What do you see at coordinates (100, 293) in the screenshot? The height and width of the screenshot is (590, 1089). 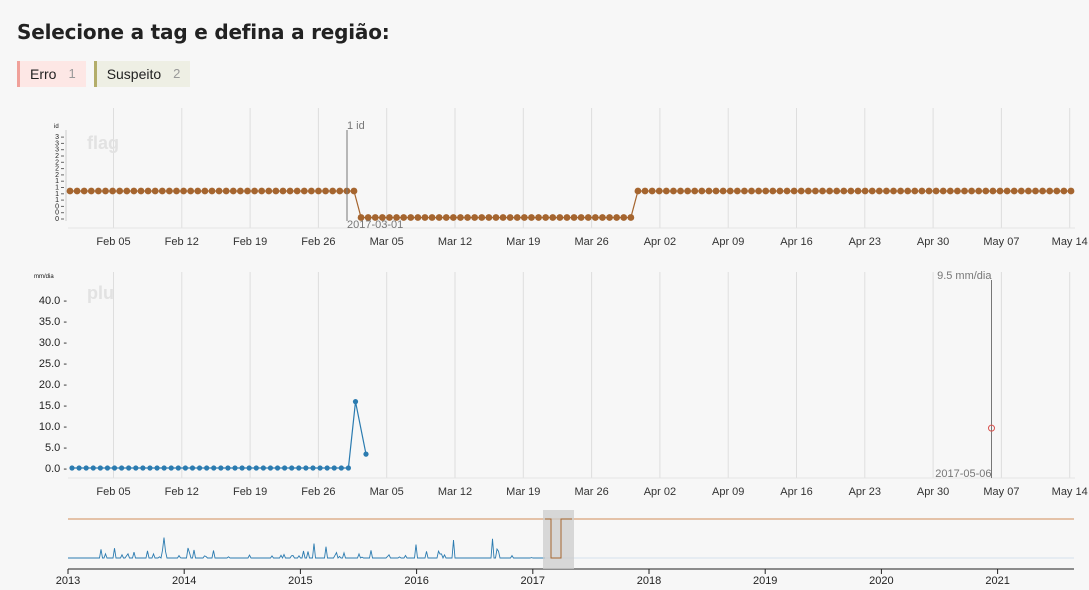 I see `chart-name-plu: plu` at bounding box center [100, 293].